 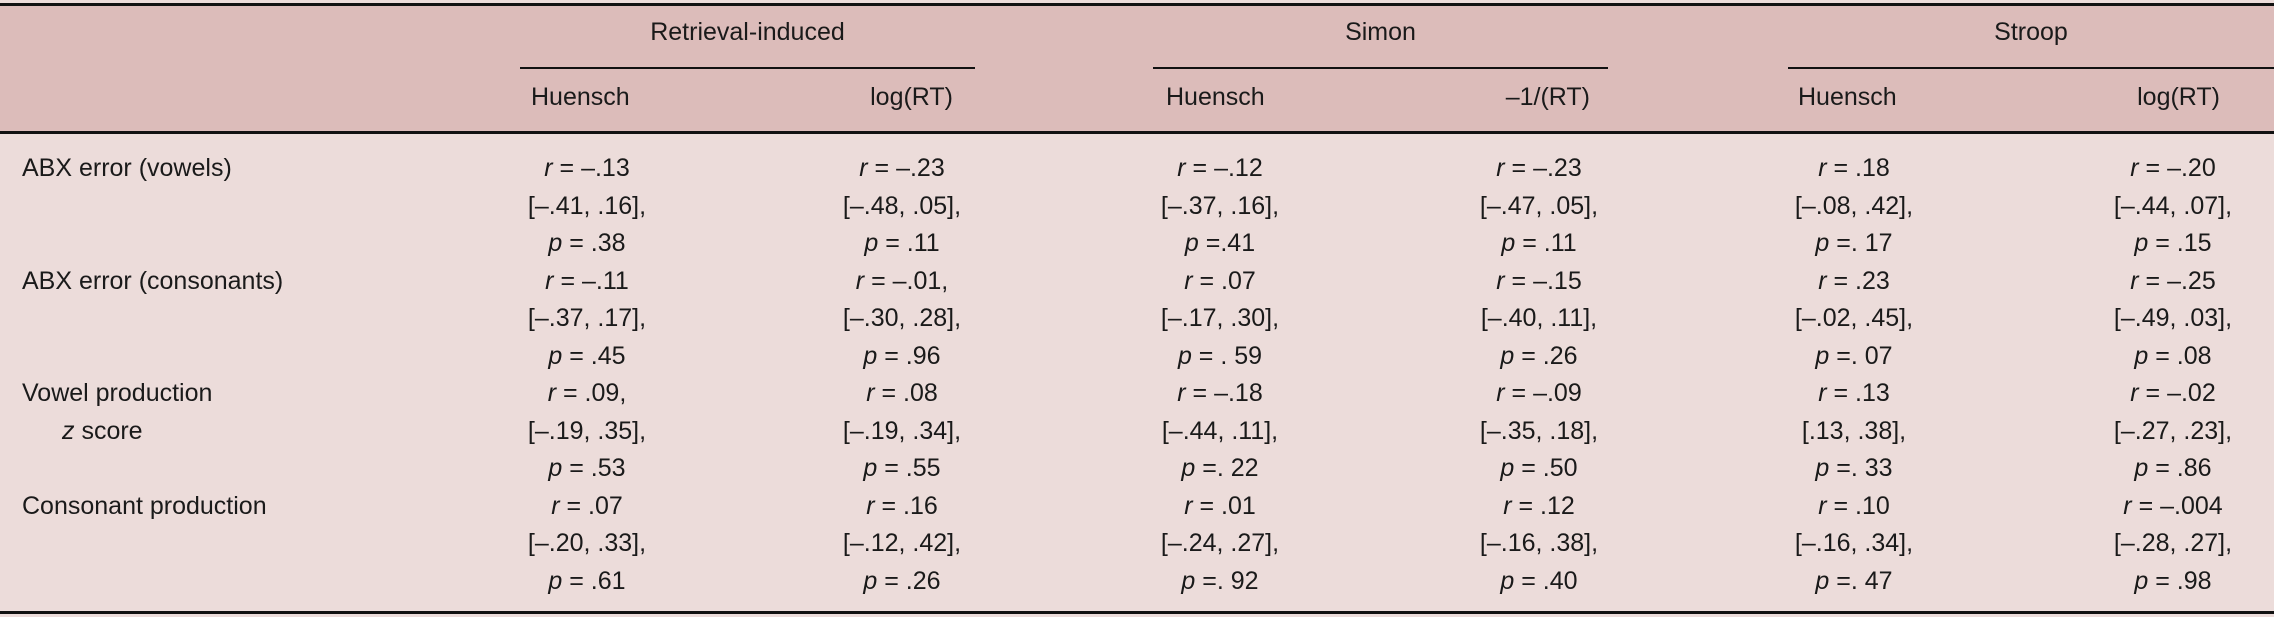 What do you see at coordinates (1230, 243) in the screenshot?
I see `cell-value: =.41` at bounding box center [1230, 243].